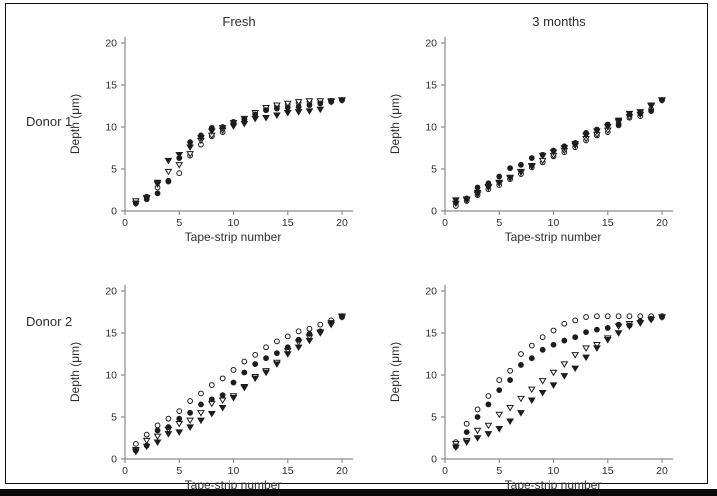  I want to click on column-title-3-months: 3 months, so click(559, 21).